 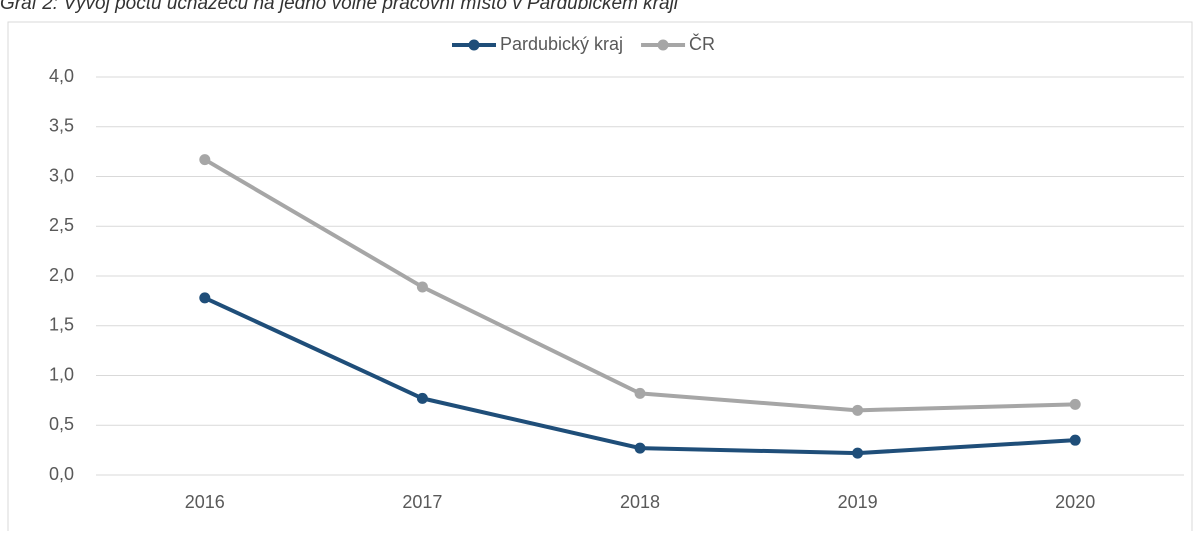 I want to click on x-tick-label: 2019, so click(x=858, y=502).